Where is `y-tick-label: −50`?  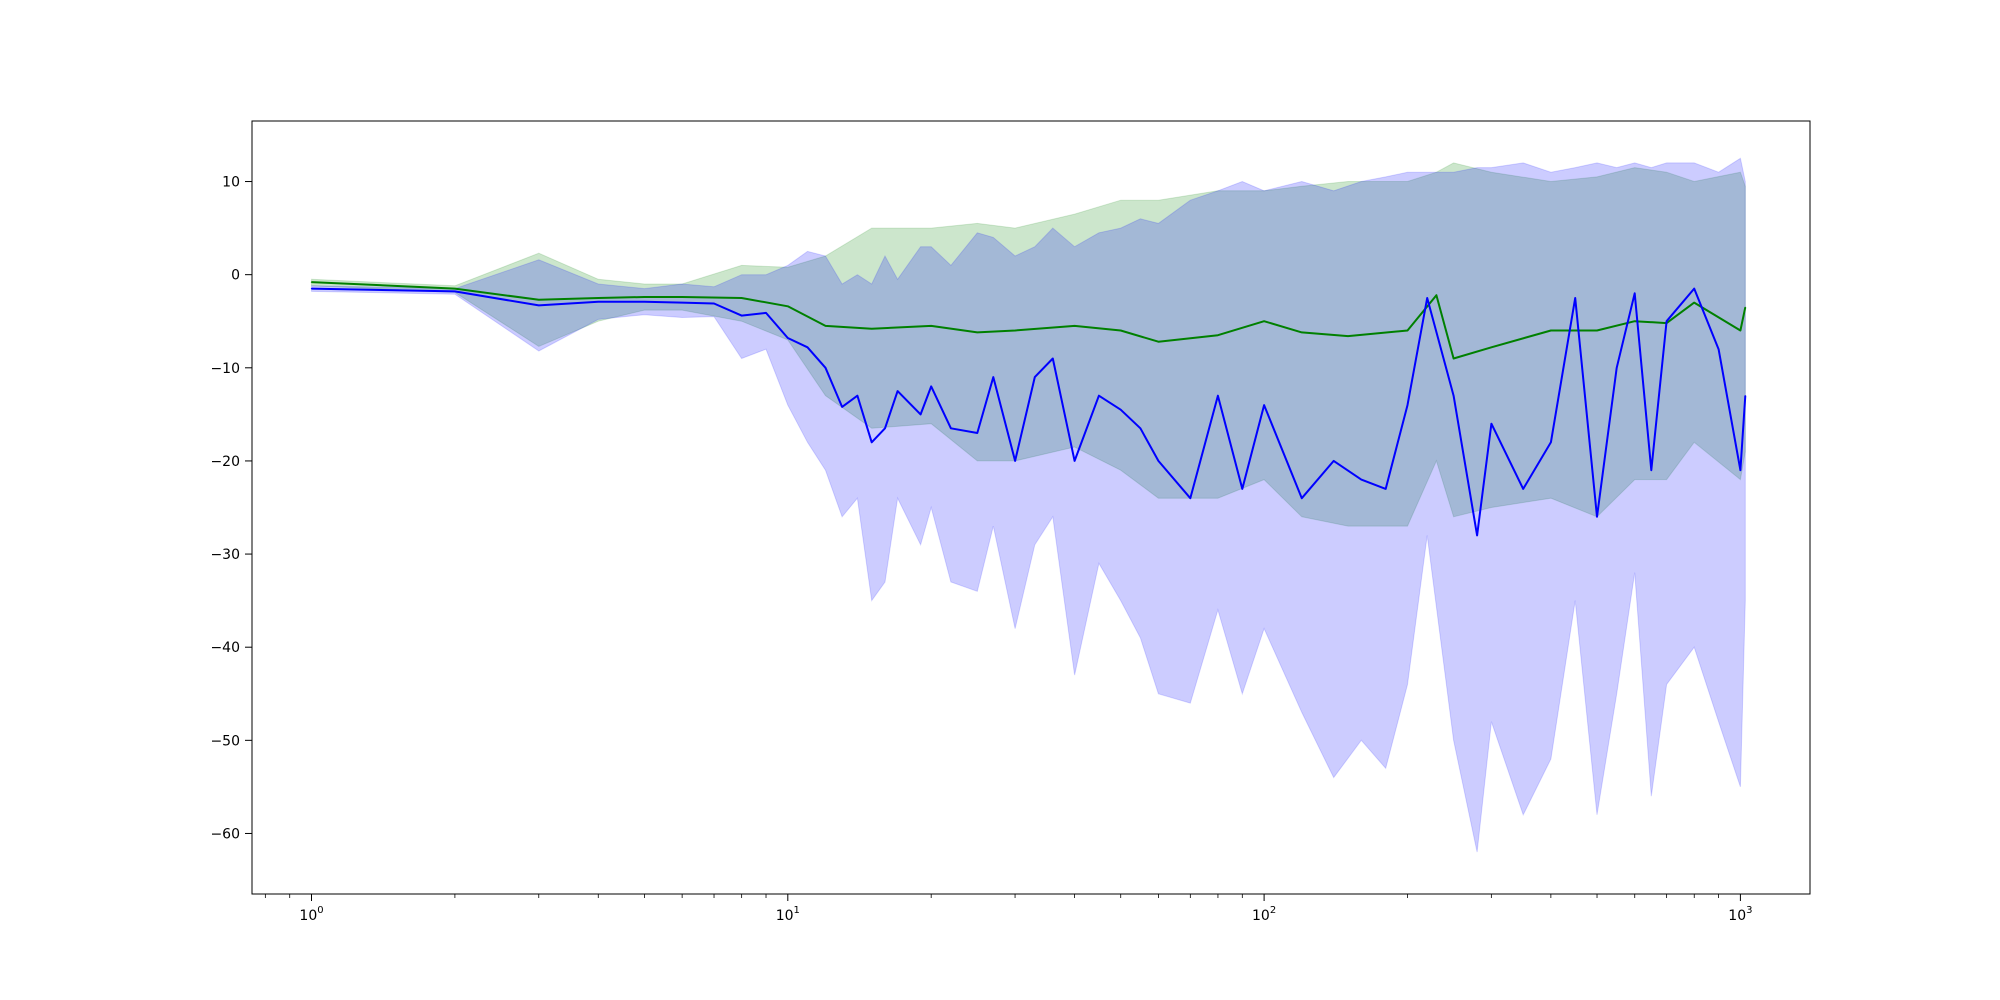
y-tick-label: −50 is located at coordinates (225, 741).